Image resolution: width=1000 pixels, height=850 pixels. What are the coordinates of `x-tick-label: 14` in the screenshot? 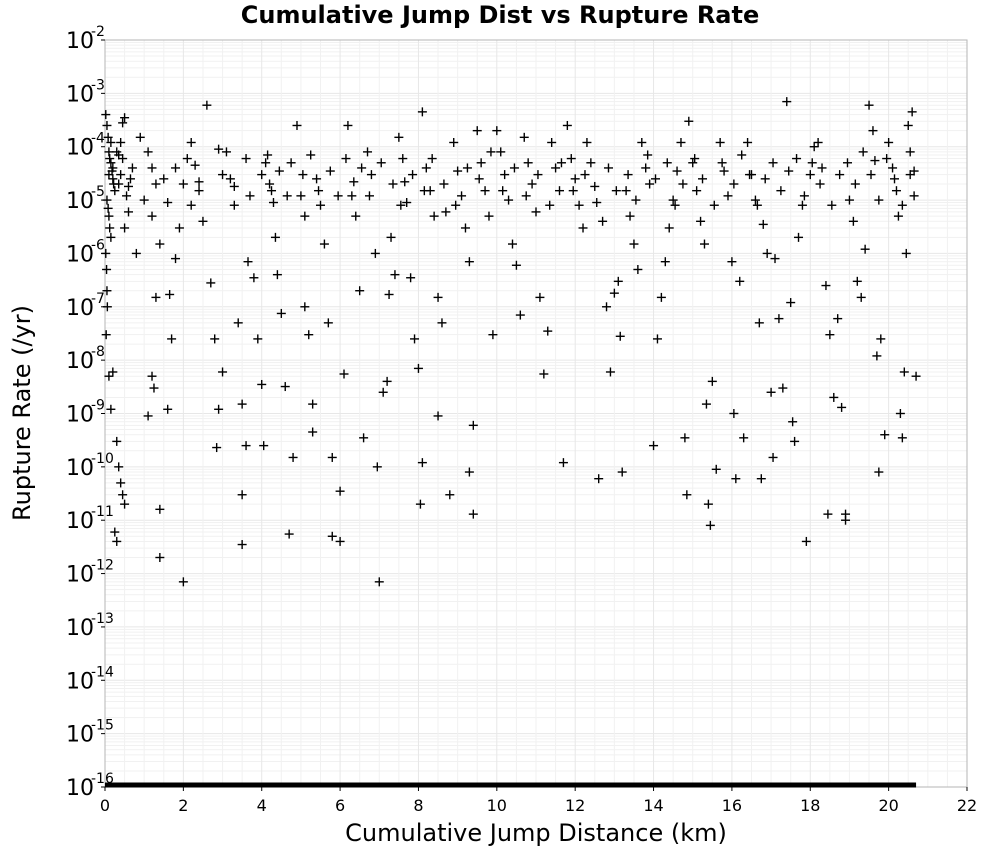 It's located at (653, 805).